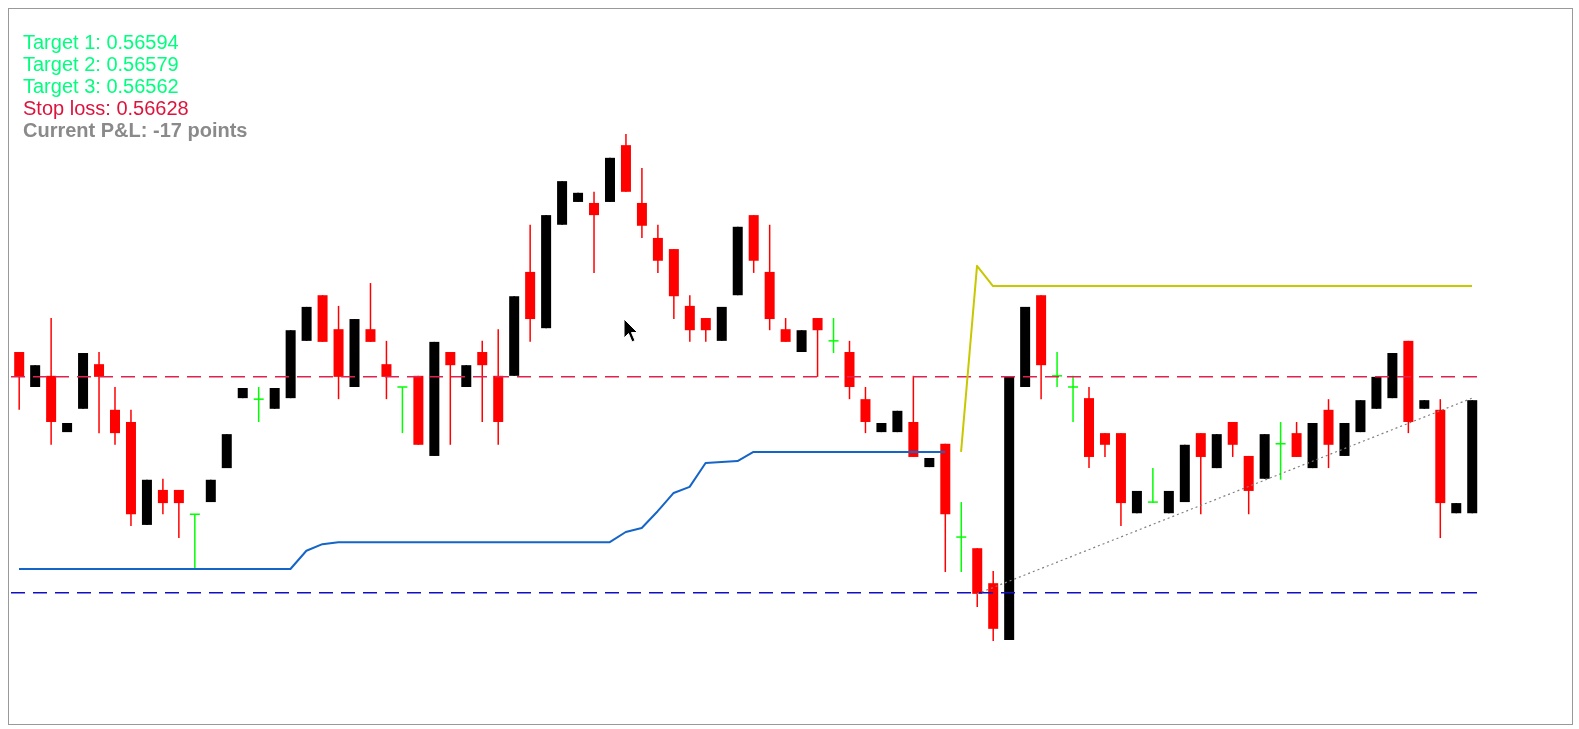 The width and height of the screenshot is (1579, 729). What do you see at coordinates (101, 86) in the screenshot?
I see `text: Target 3: 0.56562` at bounding box center [101, 86].